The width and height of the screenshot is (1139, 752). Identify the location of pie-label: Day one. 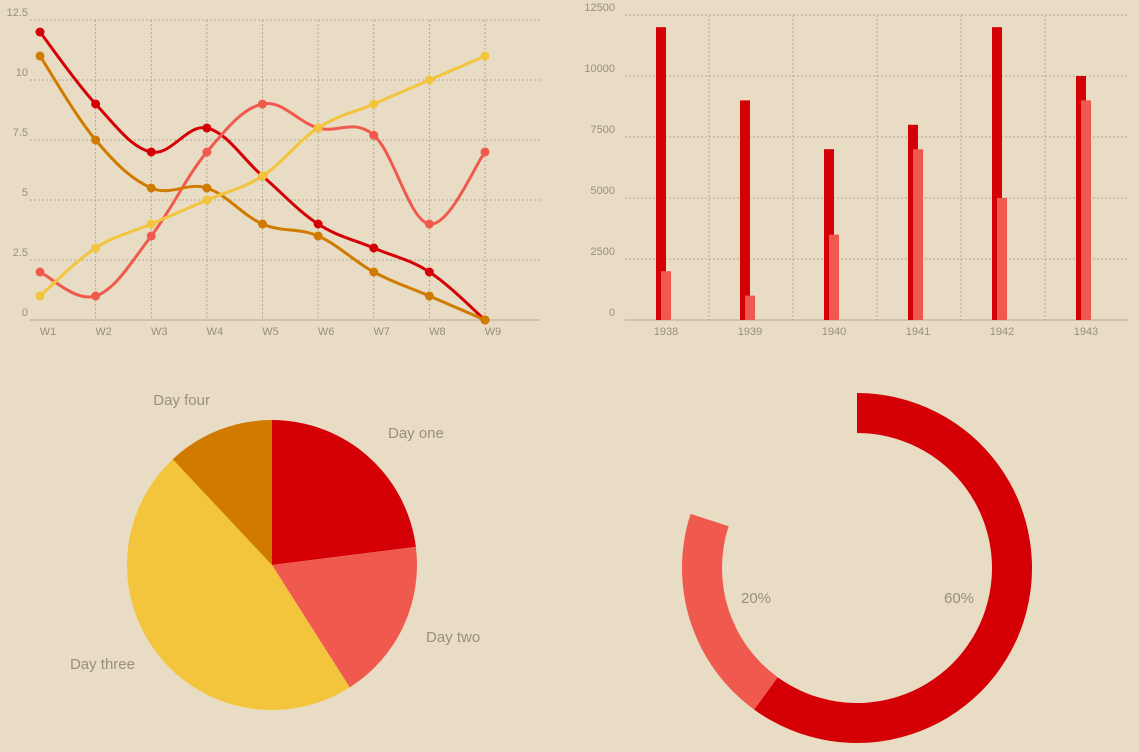
(416, 433).